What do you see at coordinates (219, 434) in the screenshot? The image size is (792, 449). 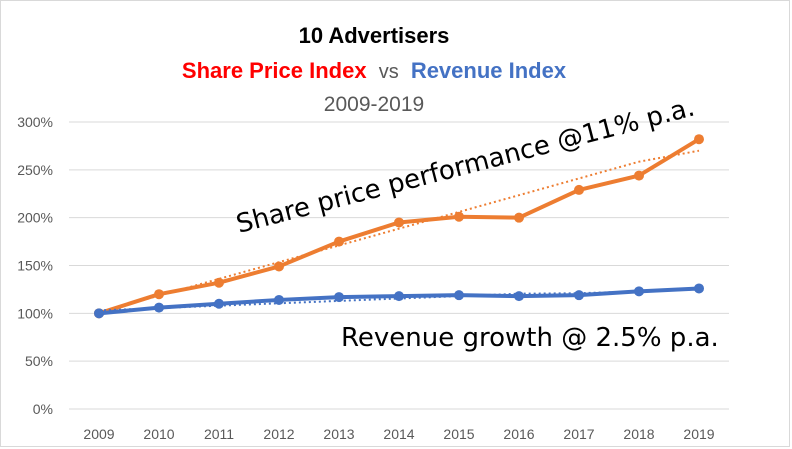 I see `x-tick-label: 2011` at bounding box center [219, 434].